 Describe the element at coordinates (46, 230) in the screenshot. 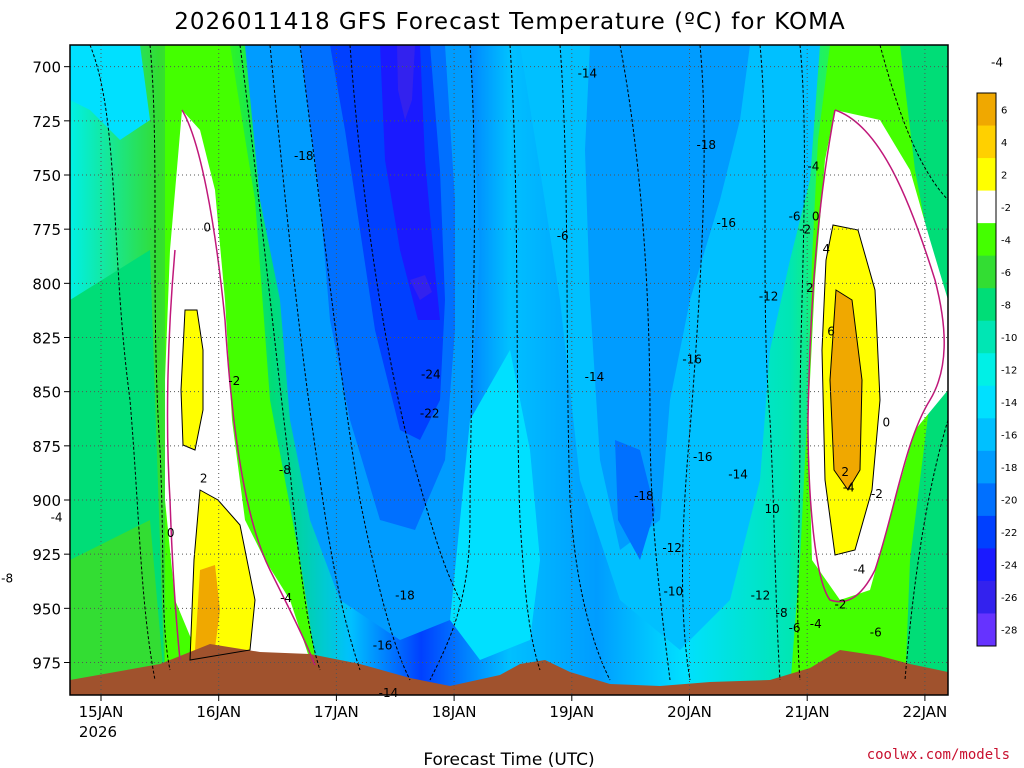

I see `y-tick-label: 775` at that location.